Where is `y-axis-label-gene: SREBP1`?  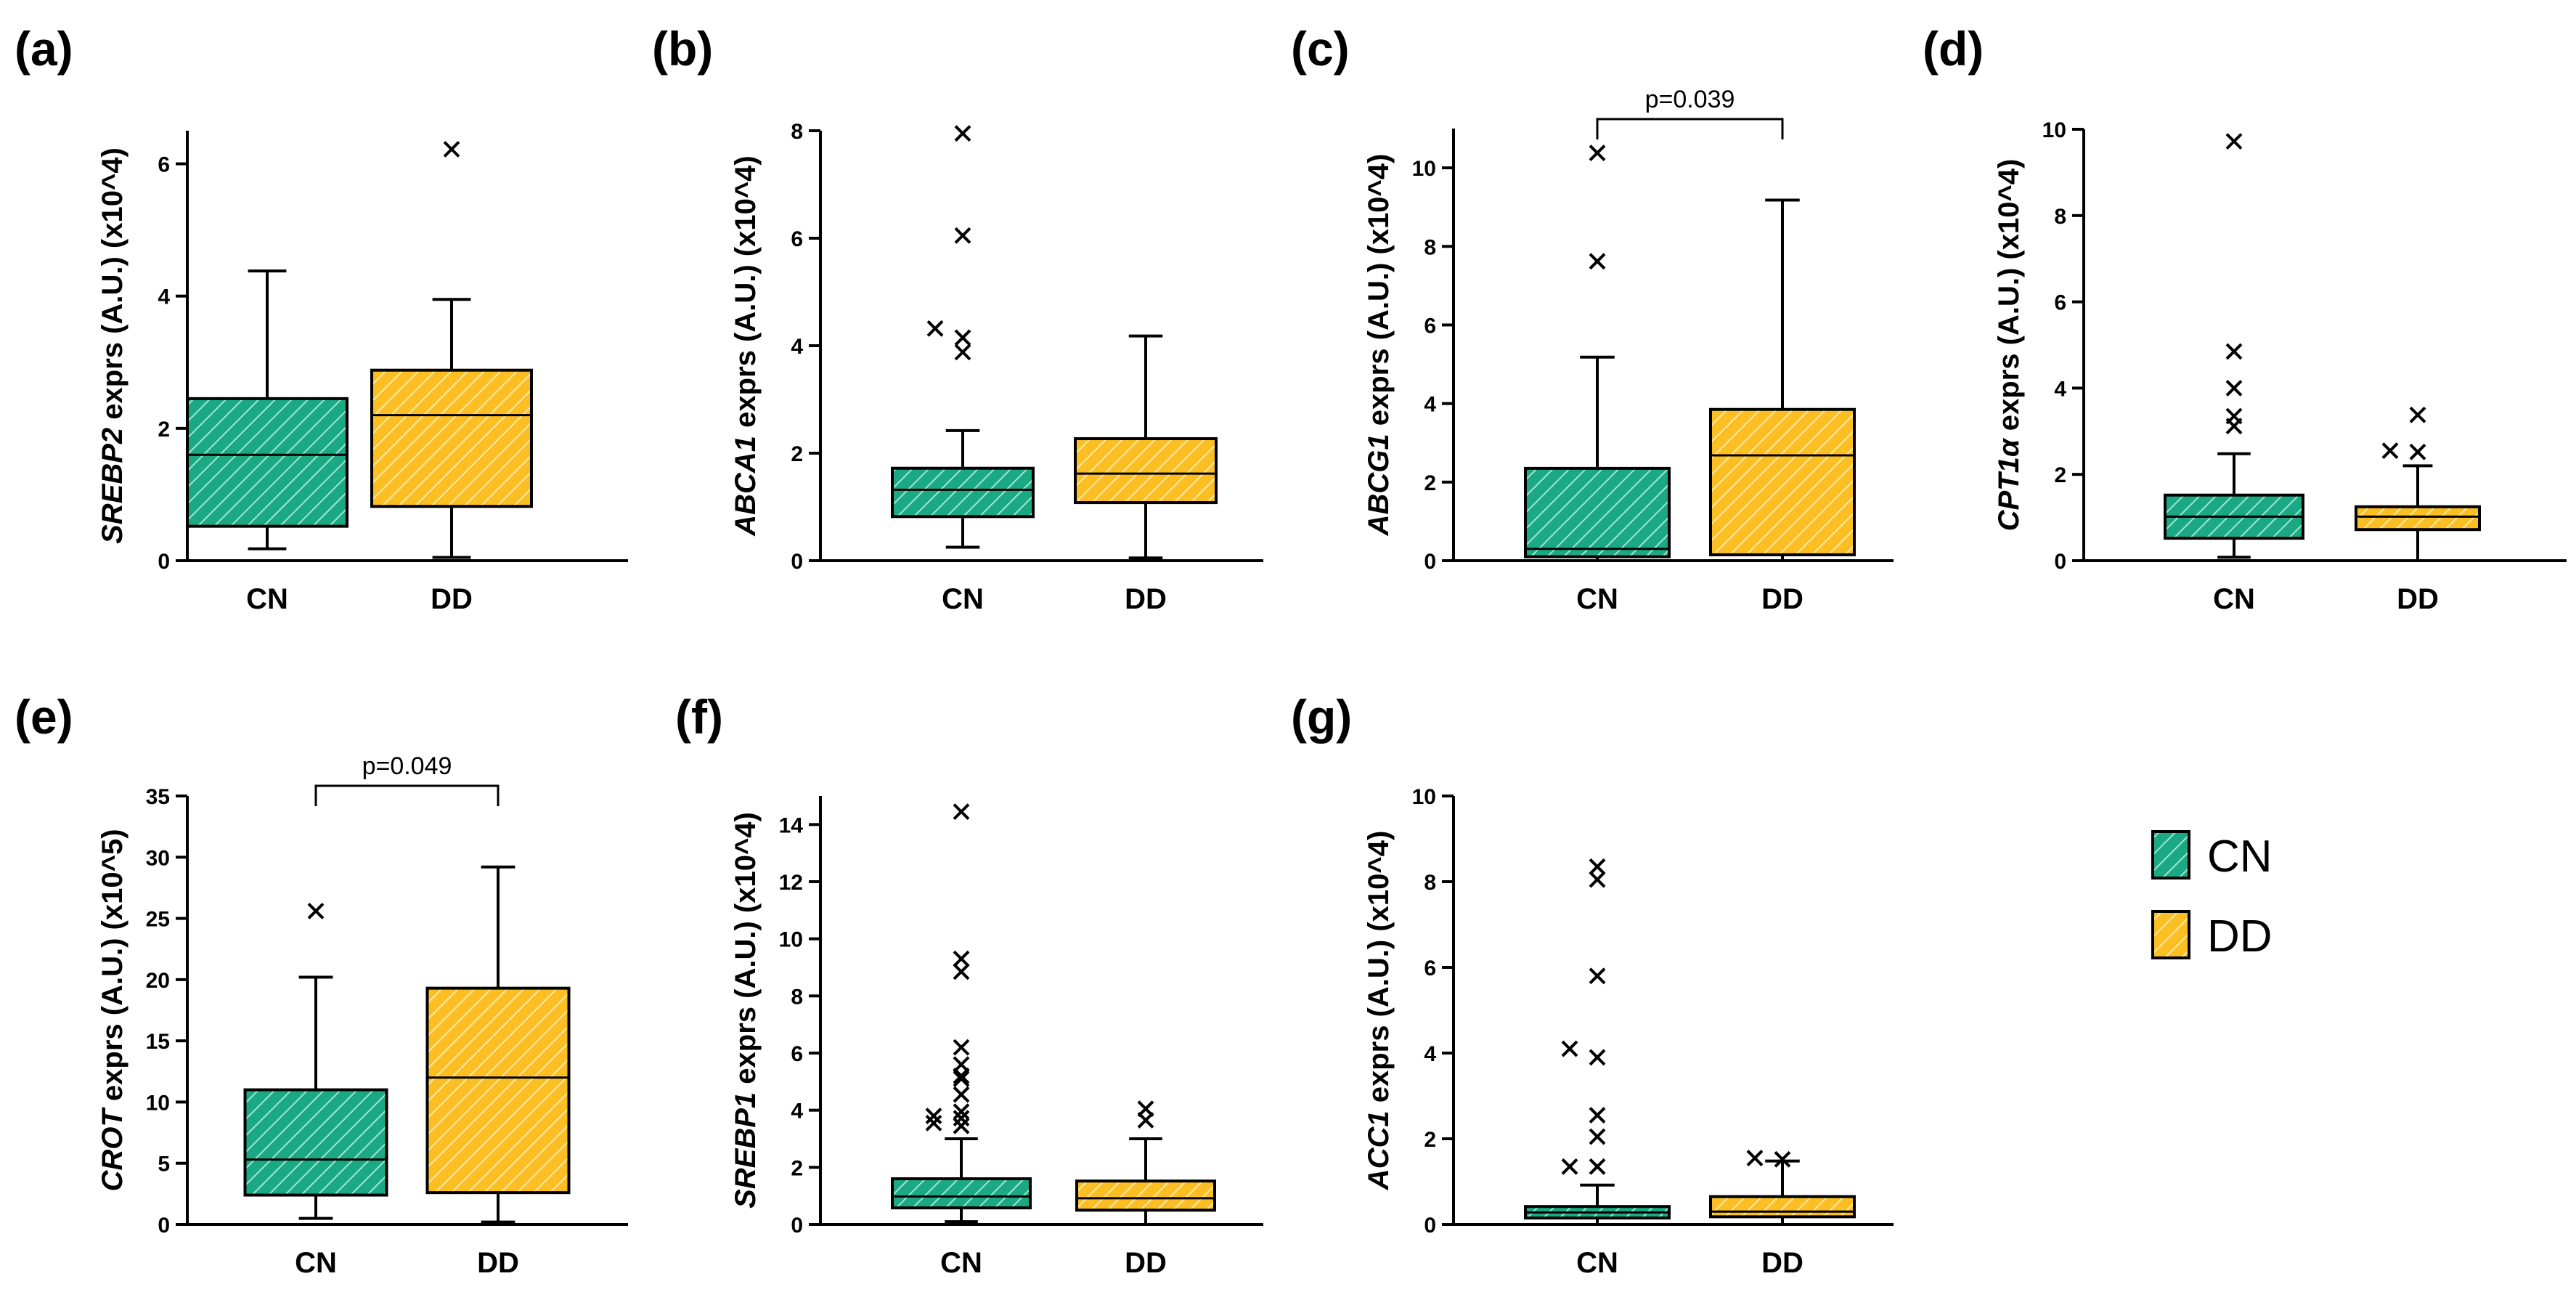 y-axis-label-gene: SREBP1 is located at coordinates (746, 1150).